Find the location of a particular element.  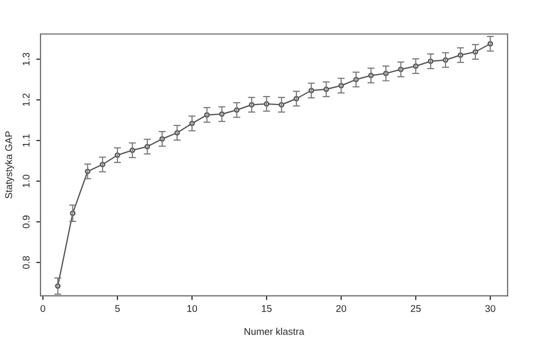

y-tick-label: 0.8 is located at coordinates (26, 262).